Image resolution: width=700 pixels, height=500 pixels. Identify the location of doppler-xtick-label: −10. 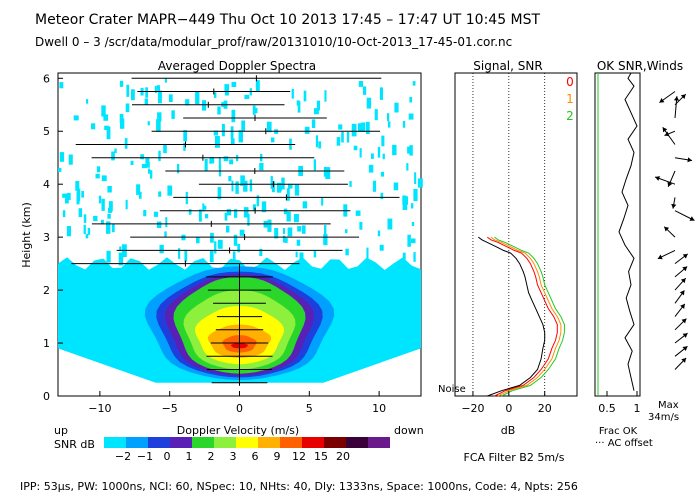
(99, 408).